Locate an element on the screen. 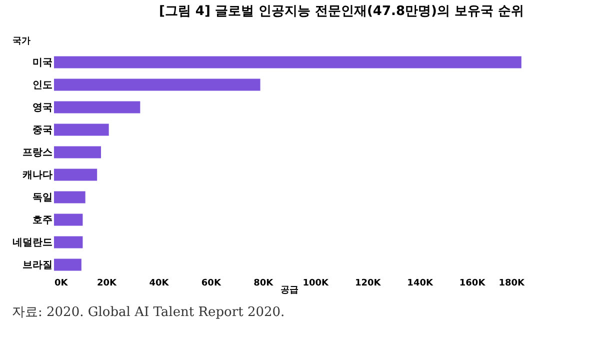  y-tick-label: 네덜란드 is located at coordinates (32, 242).